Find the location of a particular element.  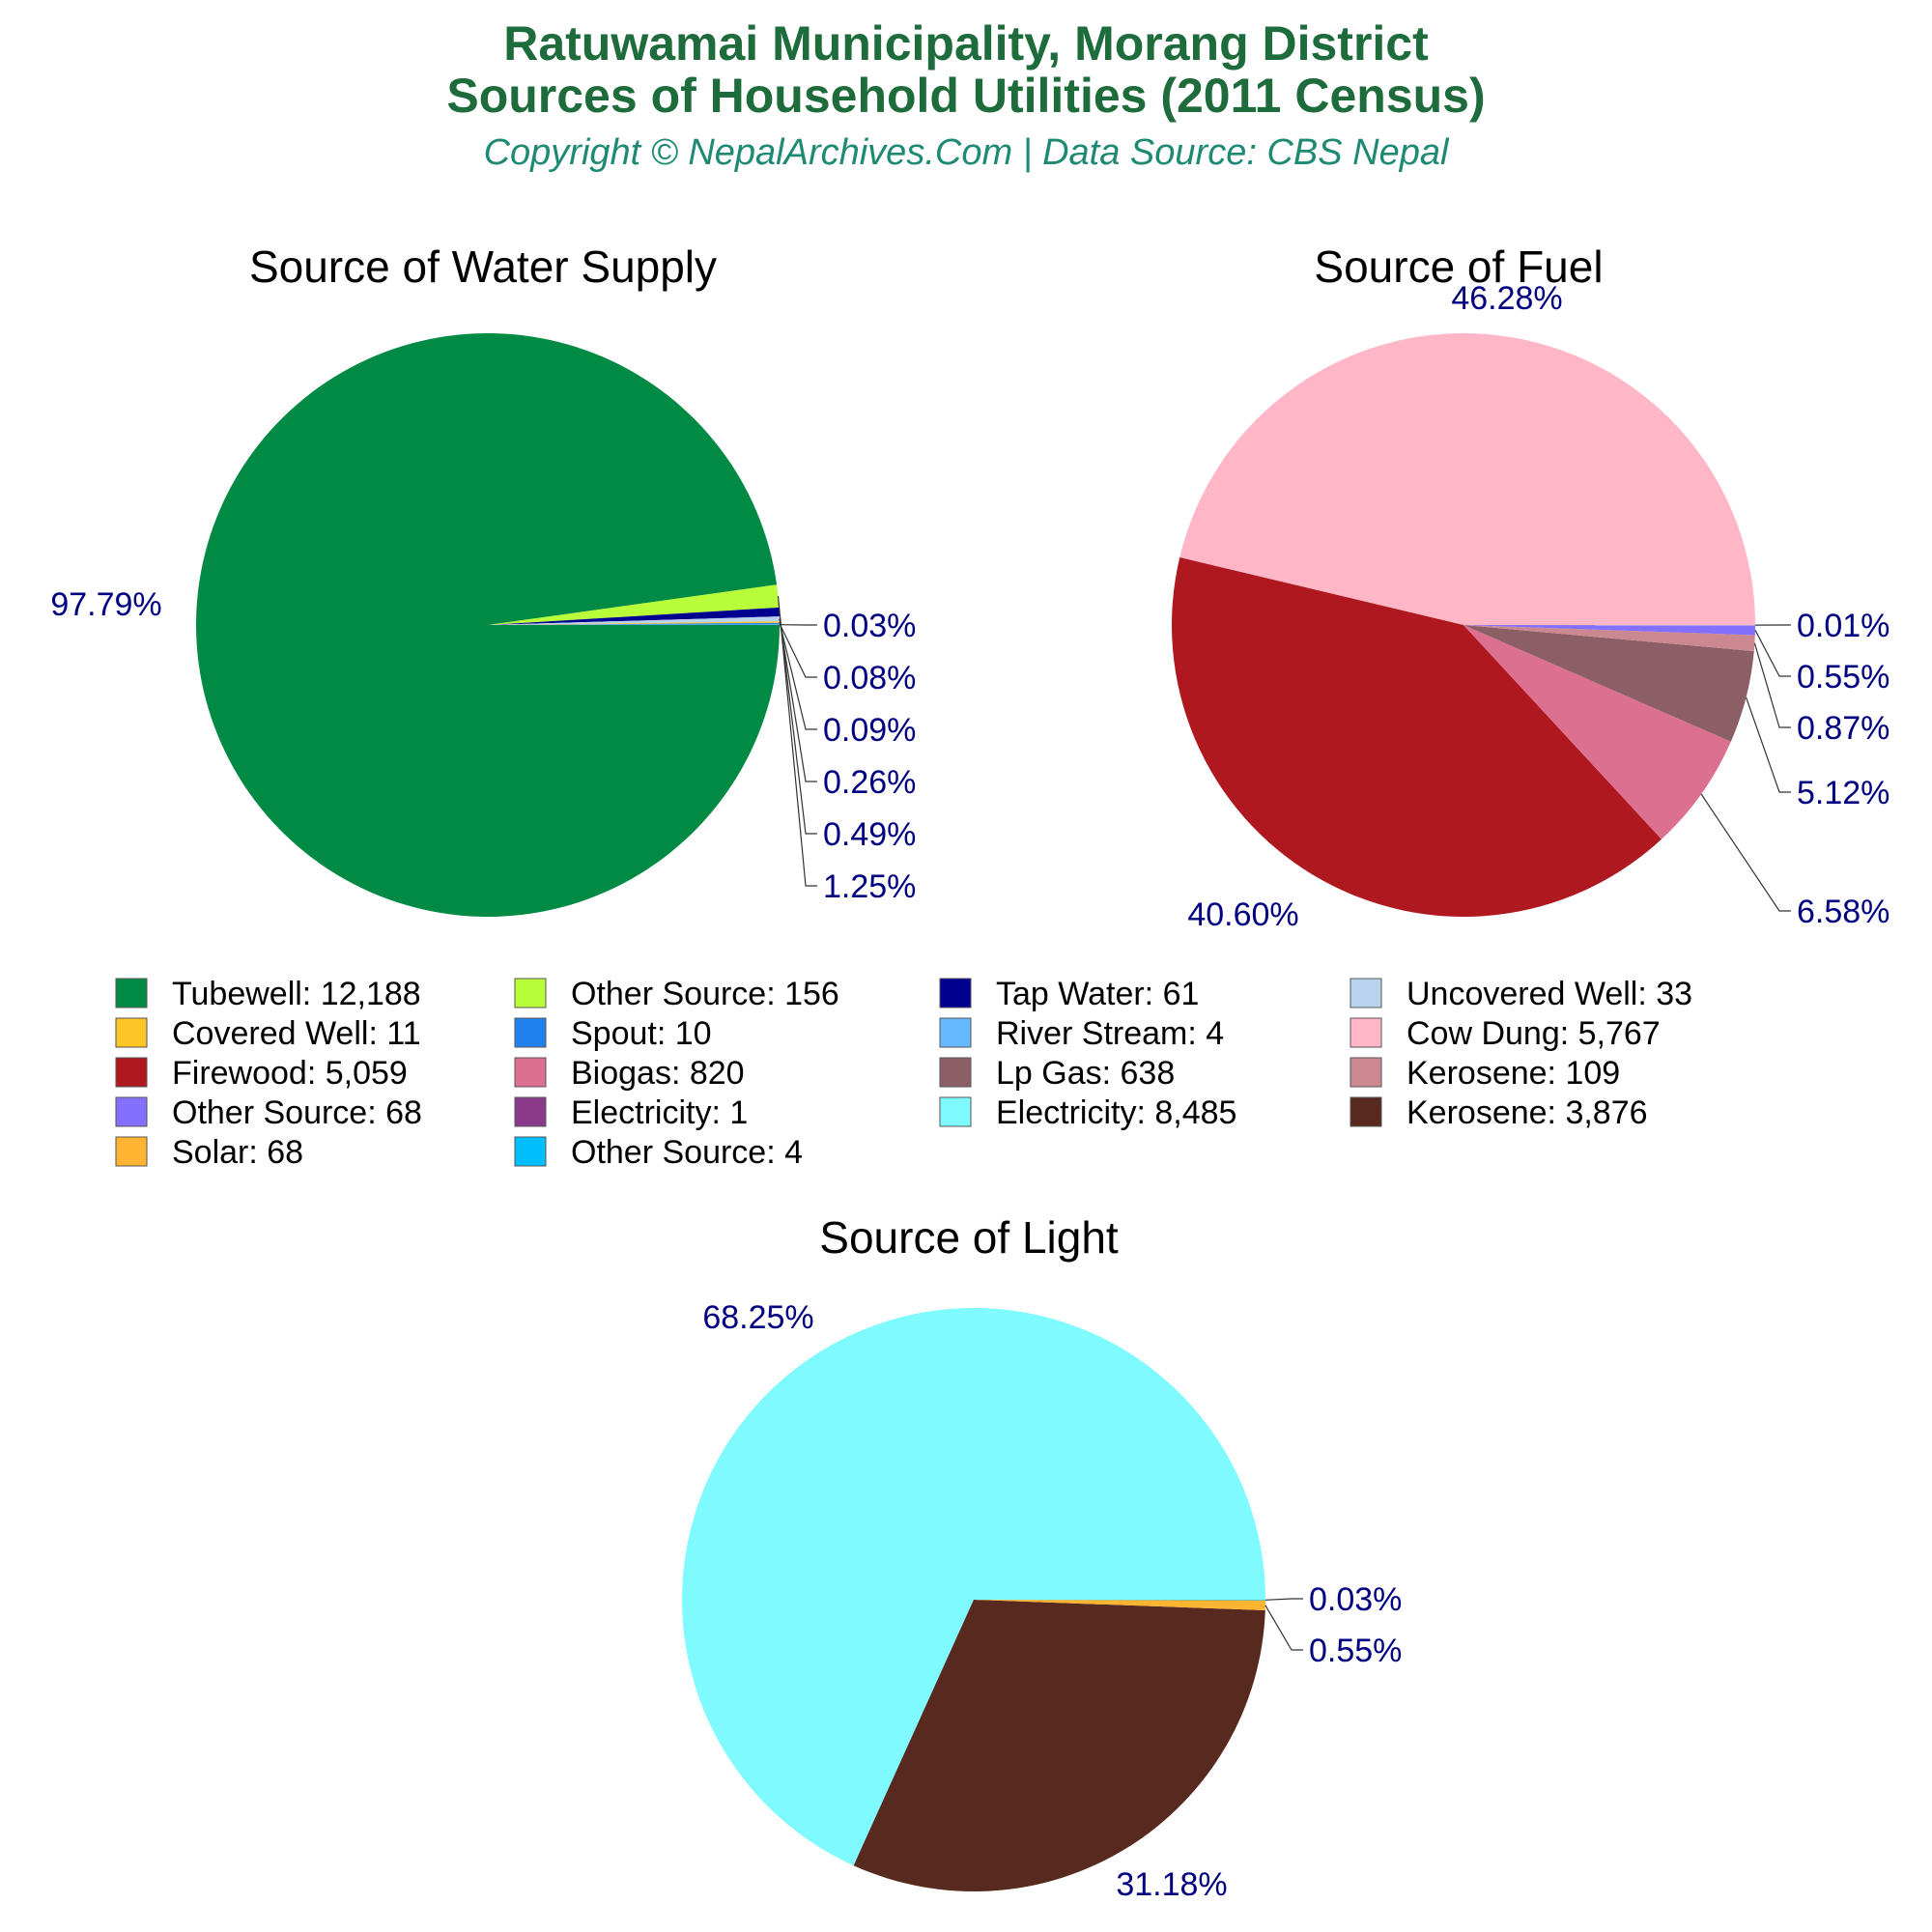

legend-label-15: Cow Dung: 5,767 is located at coordinates (1533, 1033).